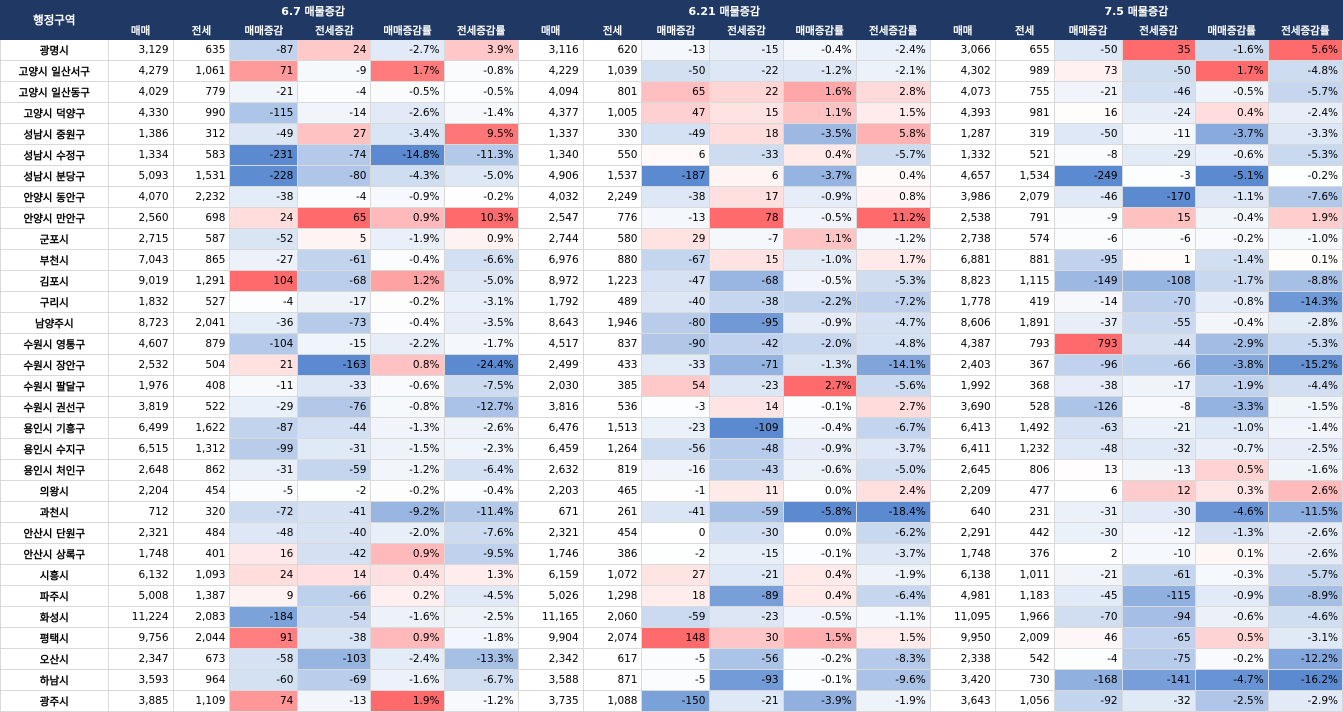  Describe the element at coordinates (676, 533) in the screenshot. I see `change-cell: 0` at that location.